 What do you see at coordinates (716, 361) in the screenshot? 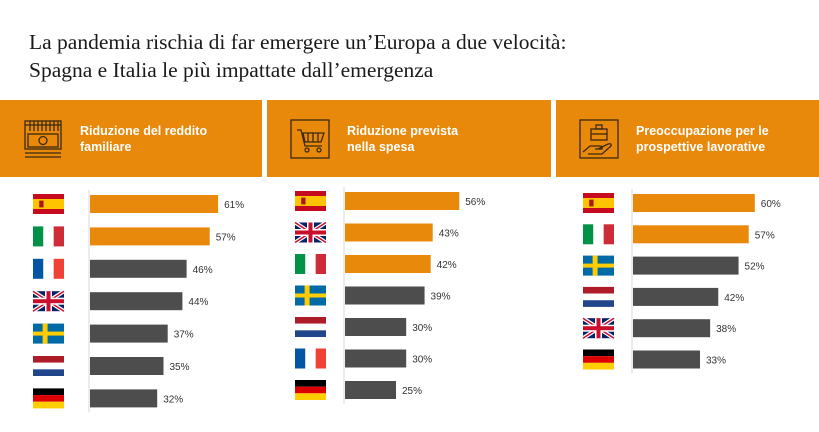
I see `data-label: 33%` at bounding box center [716, 361].